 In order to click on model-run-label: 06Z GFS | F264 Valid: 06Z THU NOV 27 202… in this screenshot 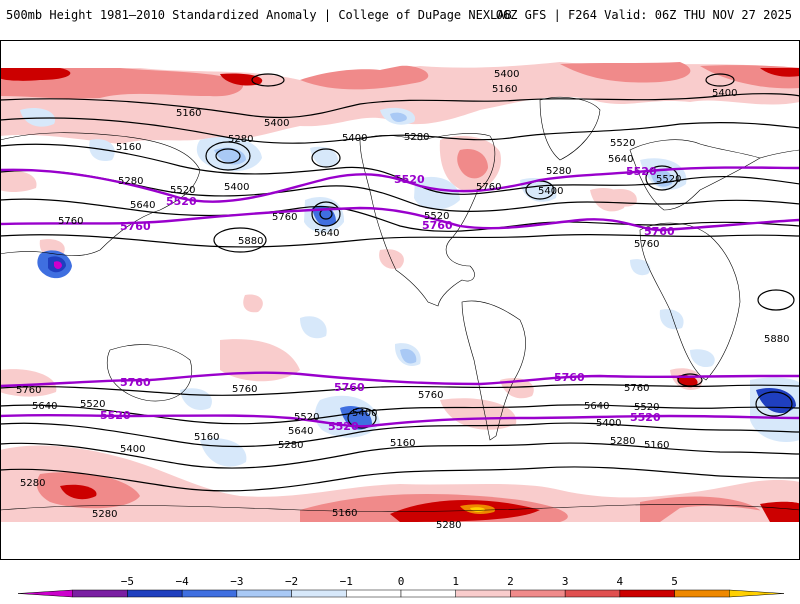, I will do `click(643, 15)`.